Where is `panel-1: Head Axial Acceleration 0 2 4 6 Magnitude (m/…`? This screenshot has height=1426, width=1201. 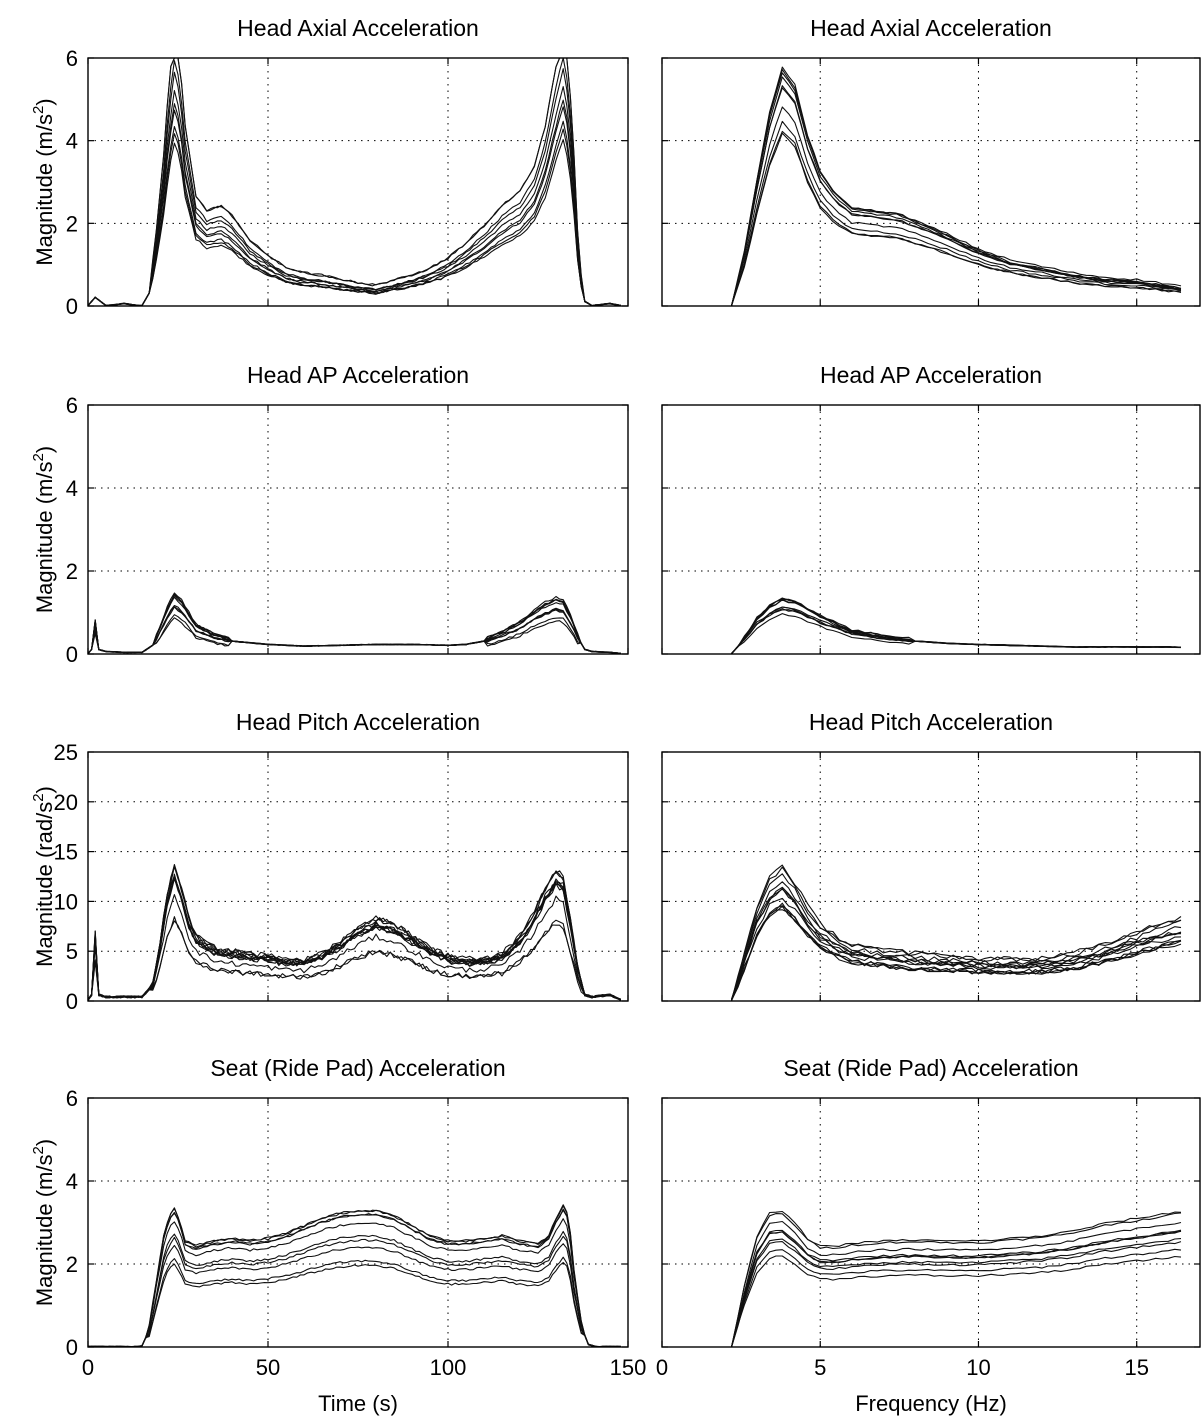 panel-1: Head Axial Acceleration 0 2 4 6 Magnitude (m/… is located at coordinates (329, 167).